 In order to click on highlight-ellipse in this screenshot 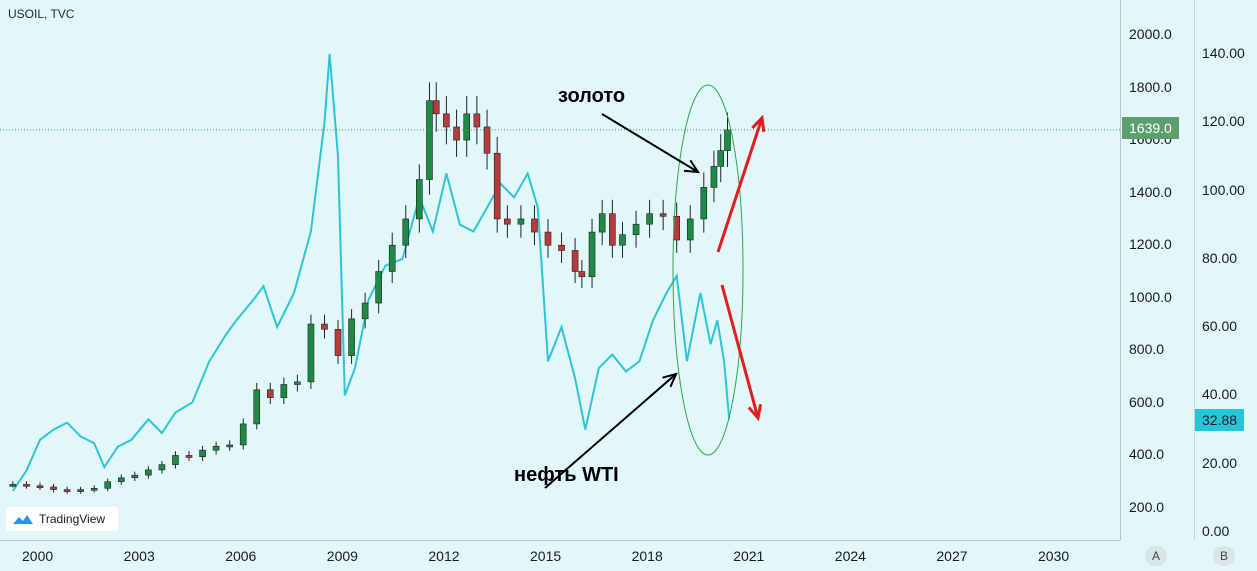, I will do `click(708, 270)`.